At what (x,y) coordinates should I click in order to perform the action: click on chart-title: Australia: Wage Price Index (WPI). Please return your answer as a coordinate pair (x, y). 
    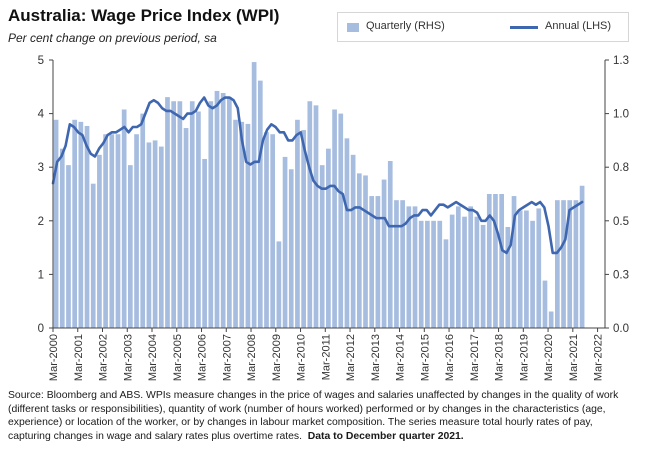
    Looking at the image, I should click on (144, 15).